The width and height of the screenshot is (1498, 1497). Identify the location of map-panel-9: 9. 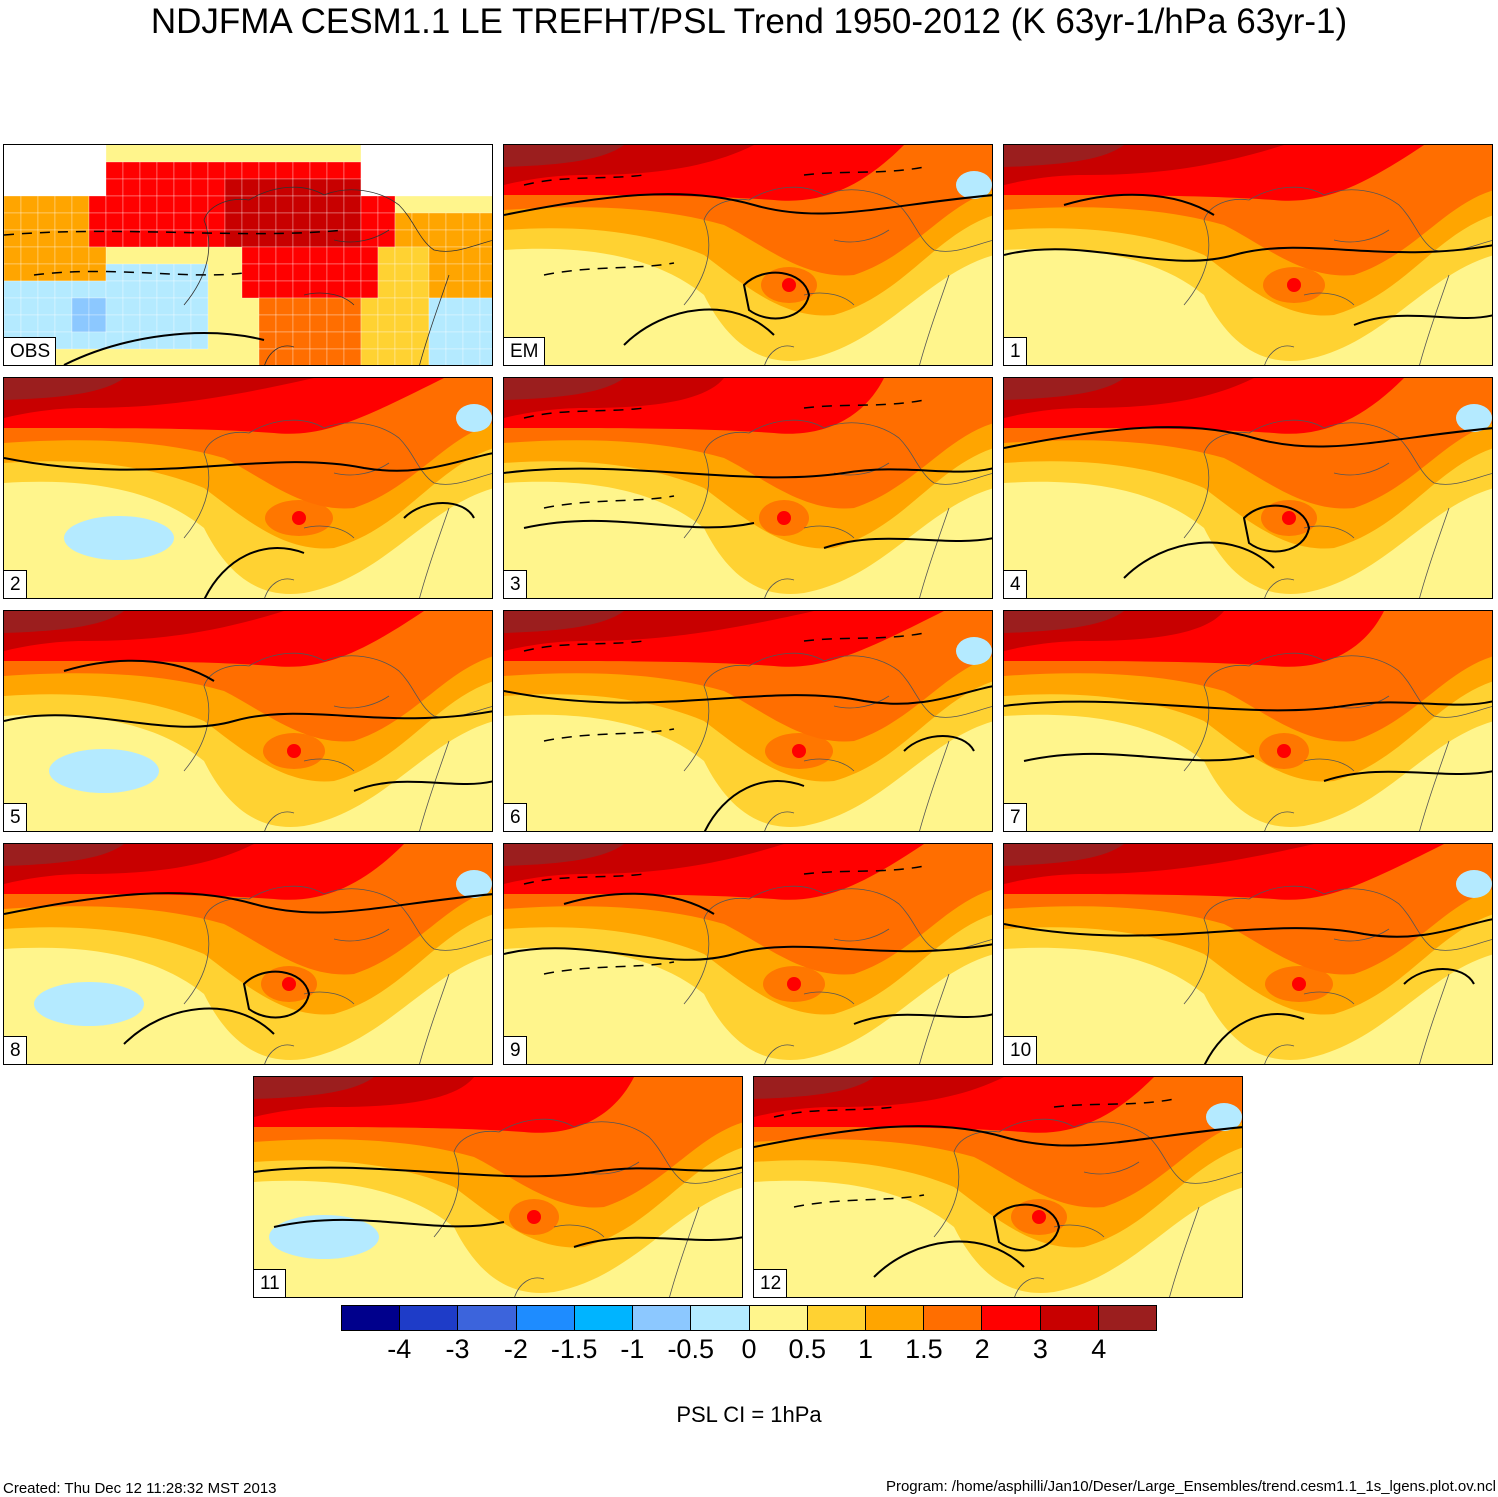
(748, 954).